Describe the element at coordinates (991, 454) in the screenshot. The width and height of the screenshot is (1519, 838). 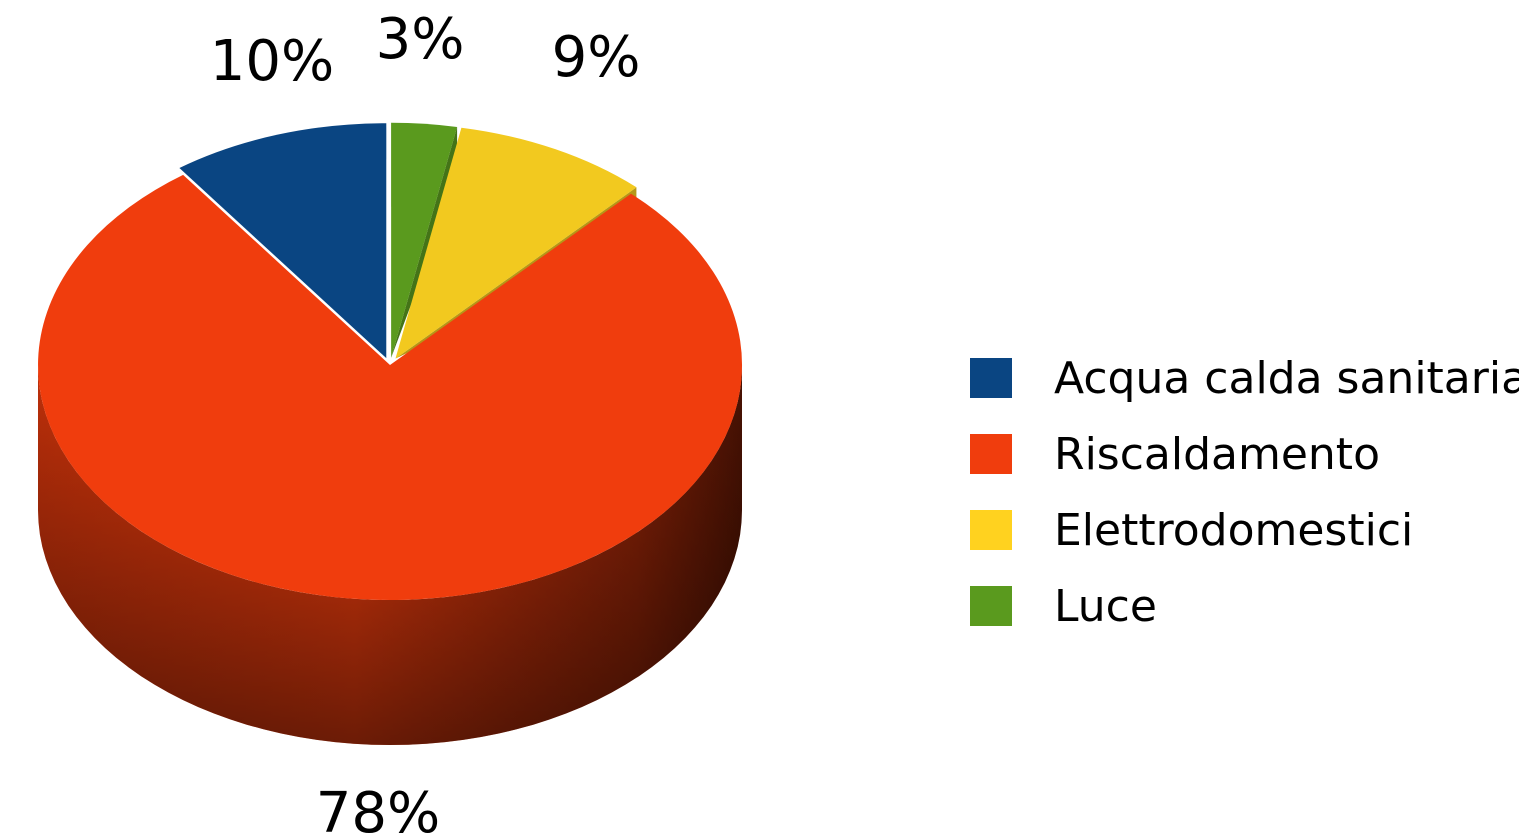
I see `legend-swatch-riscaldamento` at that location.